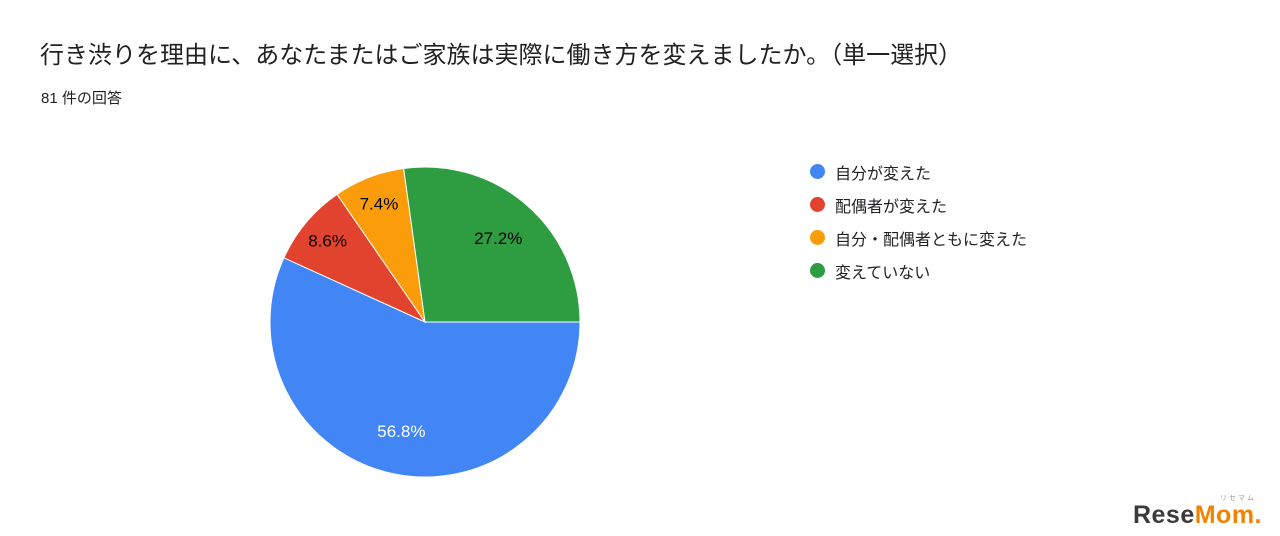 The height and width of the screenshot is (536, 1280). I want to click on chart-title: 行き渋りを理由に、あなたまたはご家族は実際に働き方を変えましたか。（単一選択）, so click(501, 55).